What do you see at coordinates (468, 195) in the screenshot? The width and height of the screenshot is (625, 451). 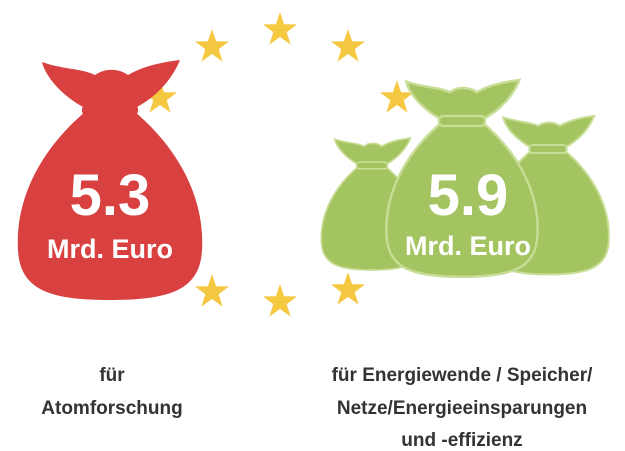 I see `amount: 5.9` at bounding box center [468, 195].